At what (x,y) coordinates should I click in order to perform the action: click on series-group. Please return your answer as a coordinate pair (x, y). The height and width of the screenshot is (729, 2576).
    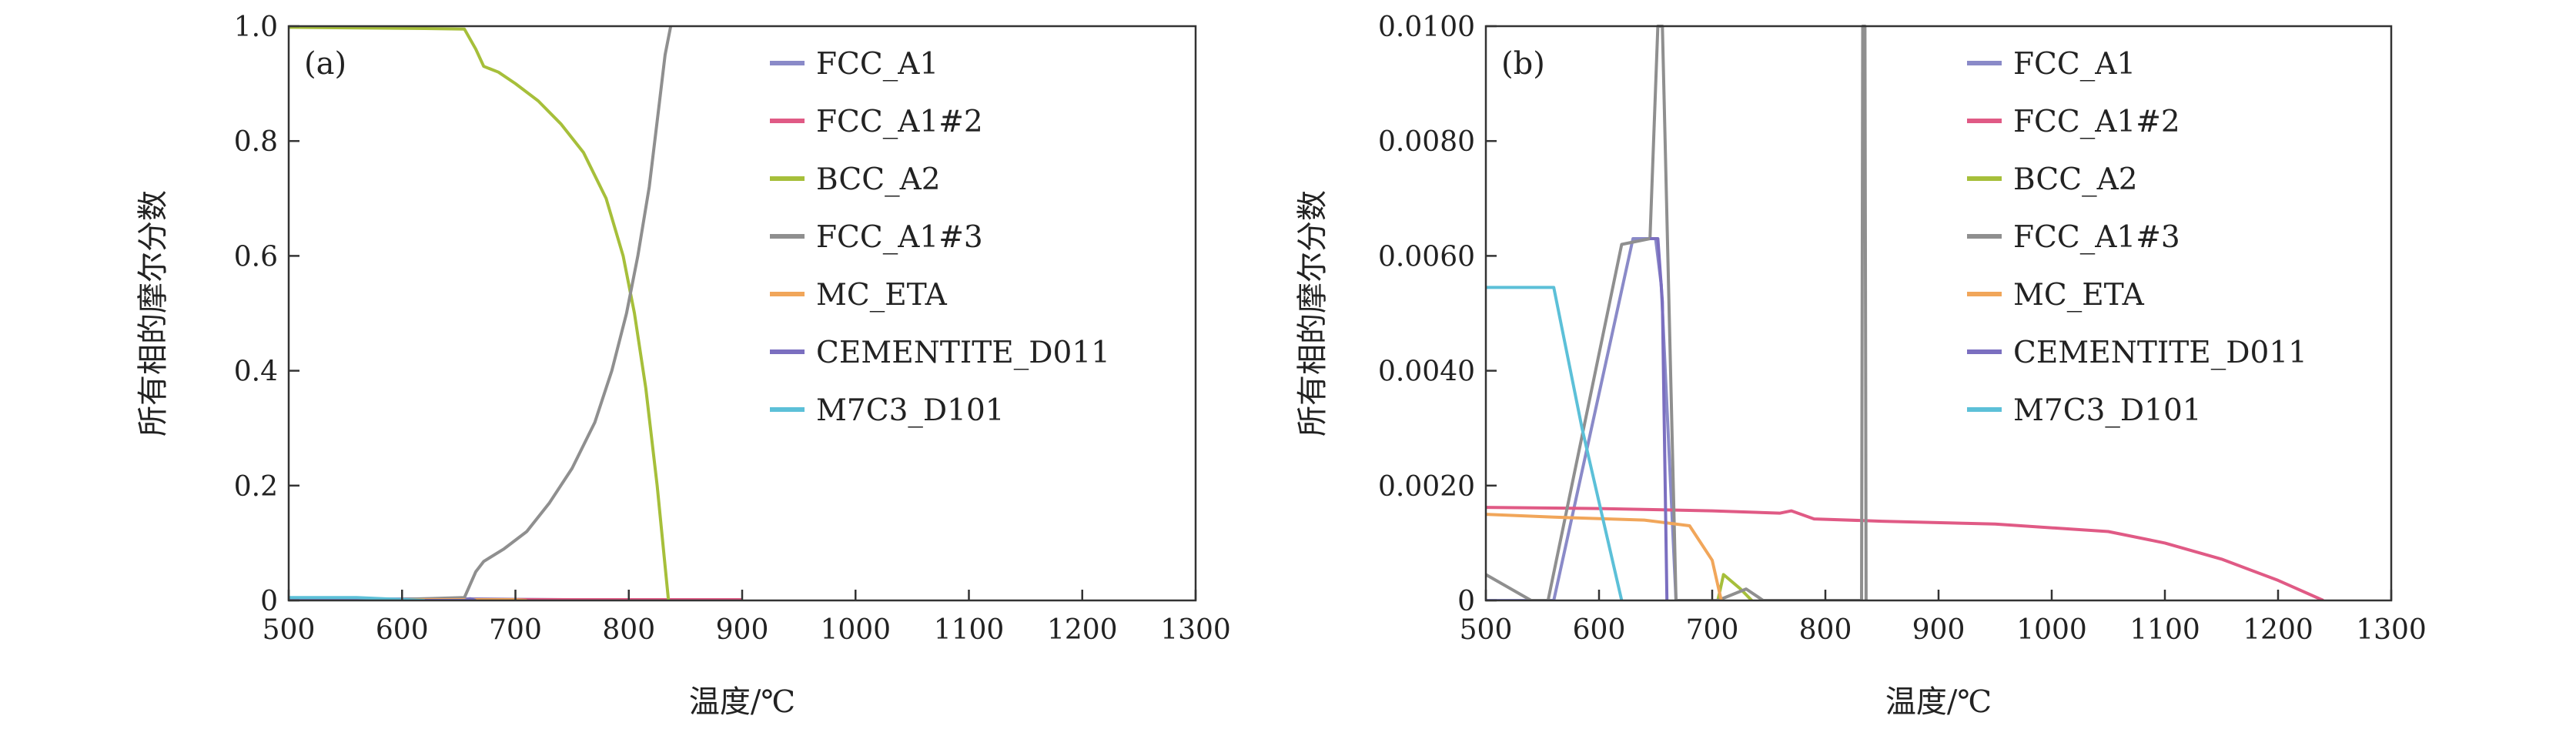
    Looking at the image, I should click on (515, 312).